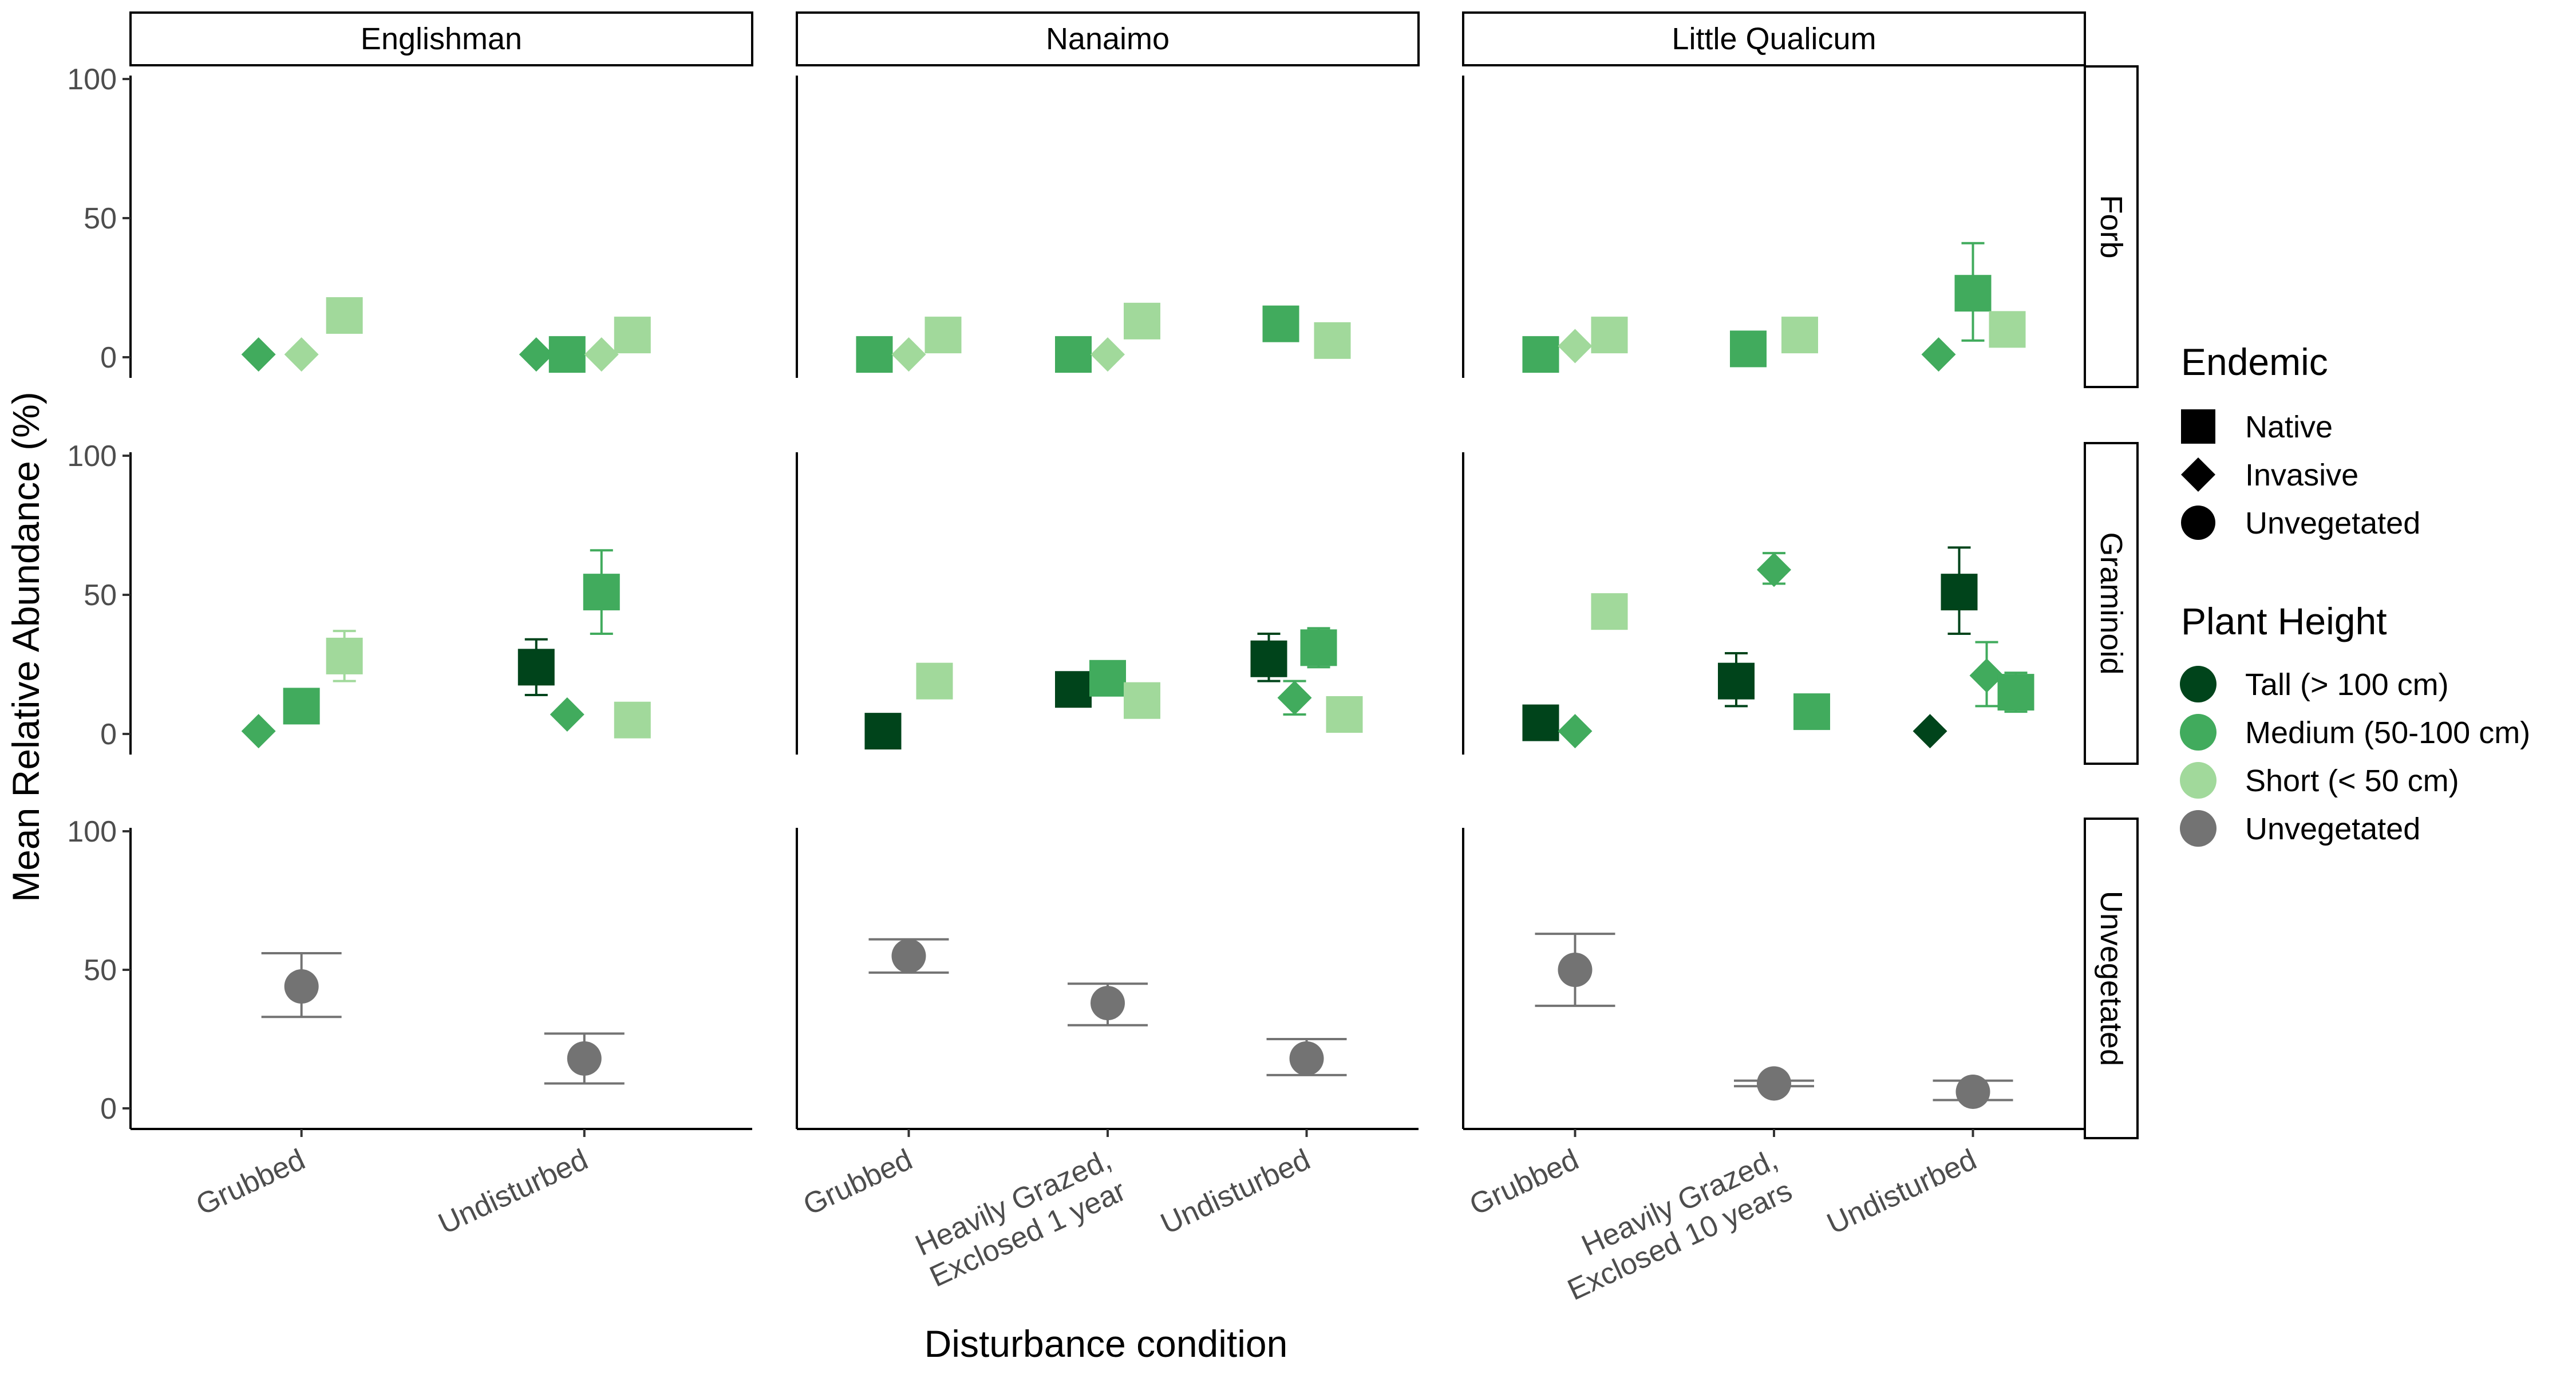  I want to click on y-axes: 0 50 100 0 50 100 0 50 100, so click(99, 594).